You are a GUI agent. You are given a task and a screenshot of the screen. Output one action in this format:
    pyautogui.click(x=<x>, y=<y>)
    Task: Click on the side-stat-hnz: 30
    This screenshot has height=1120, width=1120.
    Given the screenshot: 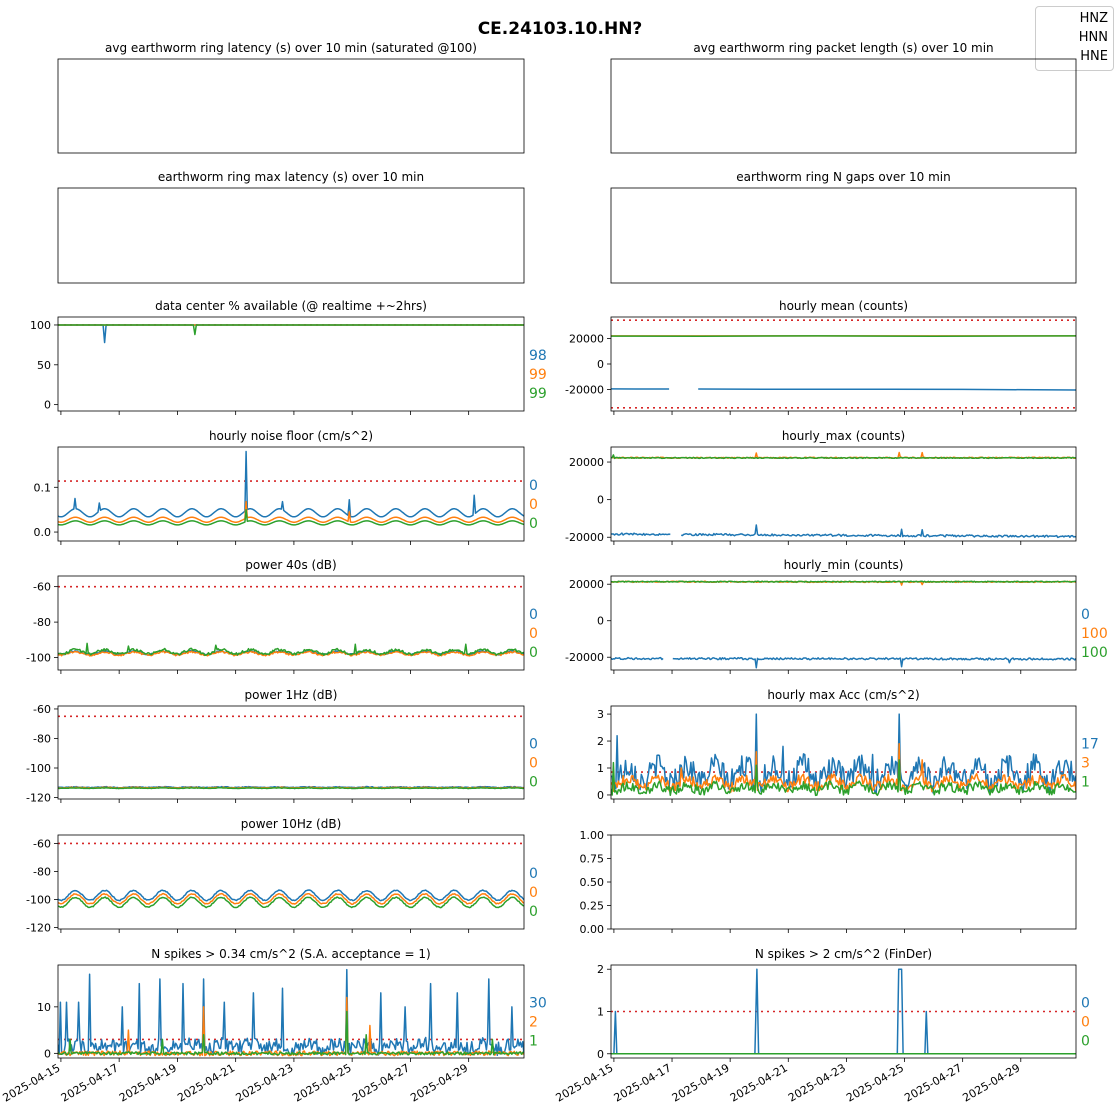 What is the action you would take?
    pyautogui.click(x=538, y=1004)
    